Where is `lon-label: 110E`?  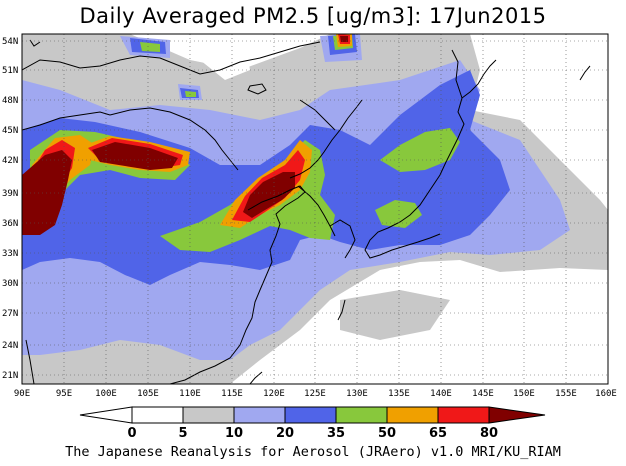 lon-label: 110E is located at coordinates (190, 394).